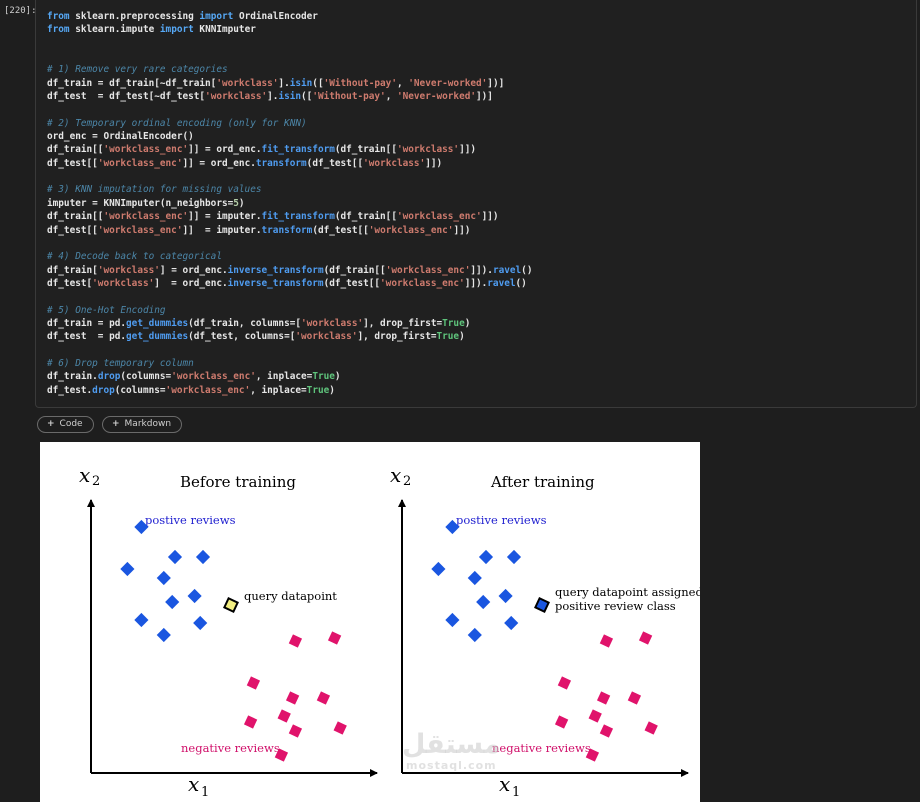 This screenshot has width=920, height=802. Describe the element at coordinates (242, 337) in the screenshot. I see `code-token: (df_test, columns=[` at that location.